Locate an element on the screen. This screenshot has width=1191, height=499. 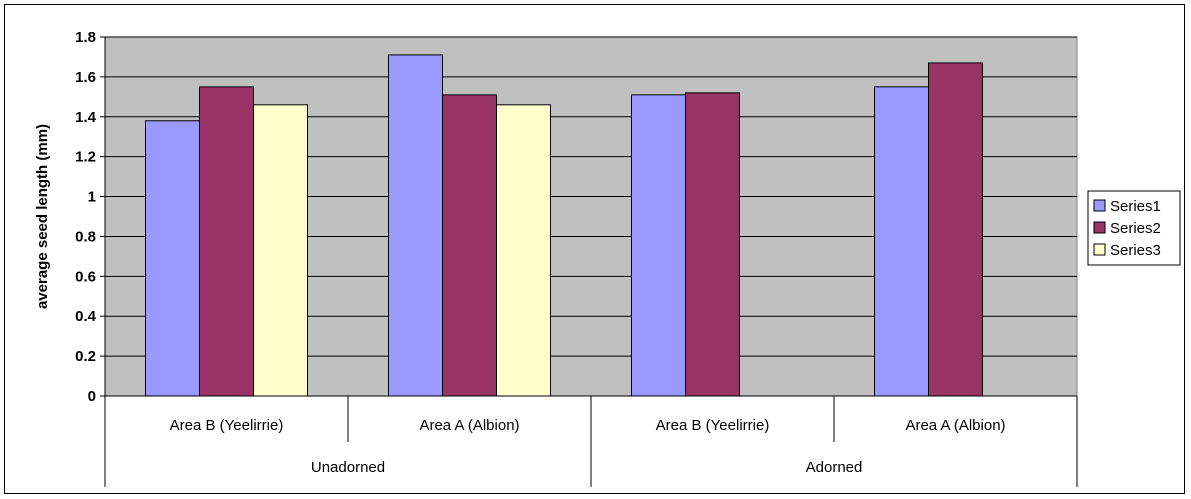
legend-swatch-series3 is located at coordinates (1099, 249).